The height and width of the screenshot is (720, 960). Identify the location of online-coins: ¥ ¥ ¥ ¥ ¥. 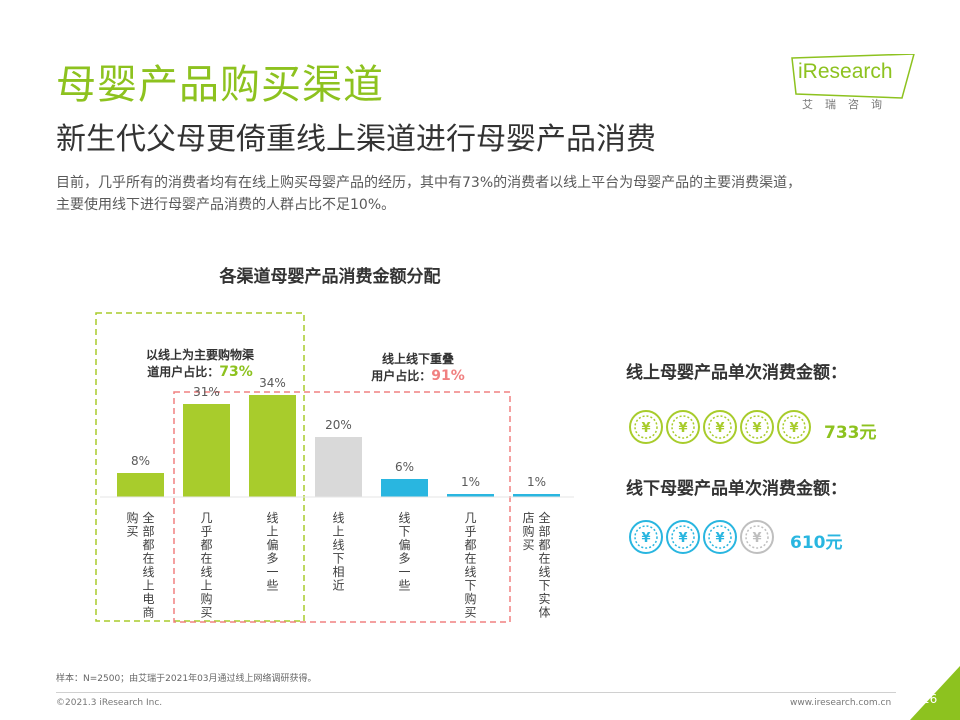
(720, 427).